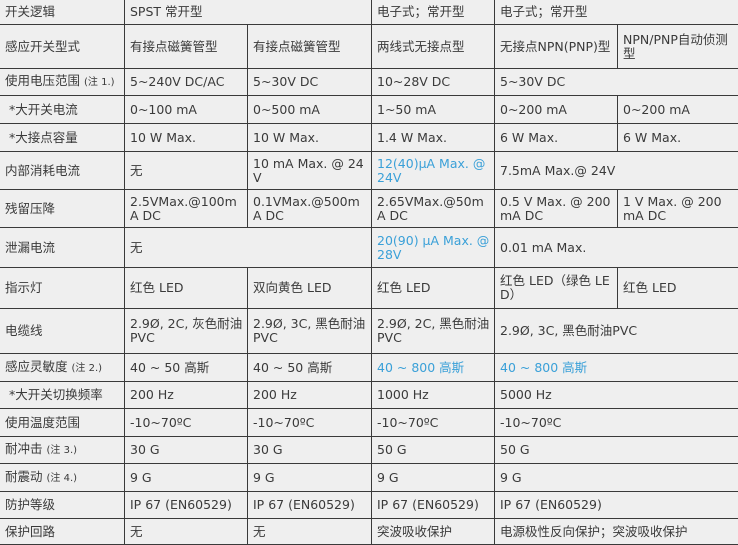 Image resolution: width=738 pixels, height=545 pixels. I want to click on value-cell: 突波吸收保护, so click(433, 531).